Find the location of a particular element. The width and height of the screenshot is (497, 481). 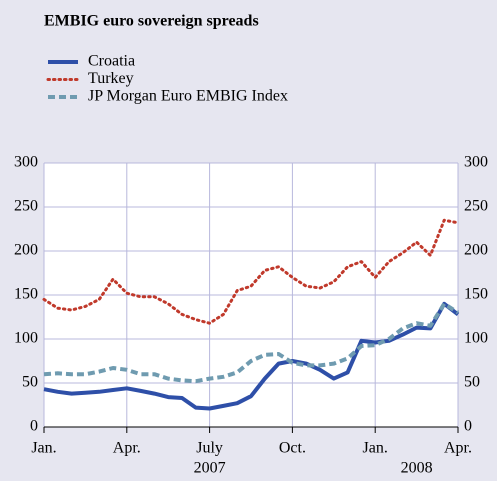

y2-tick-label: 250 is located at coordinates (476, 206).